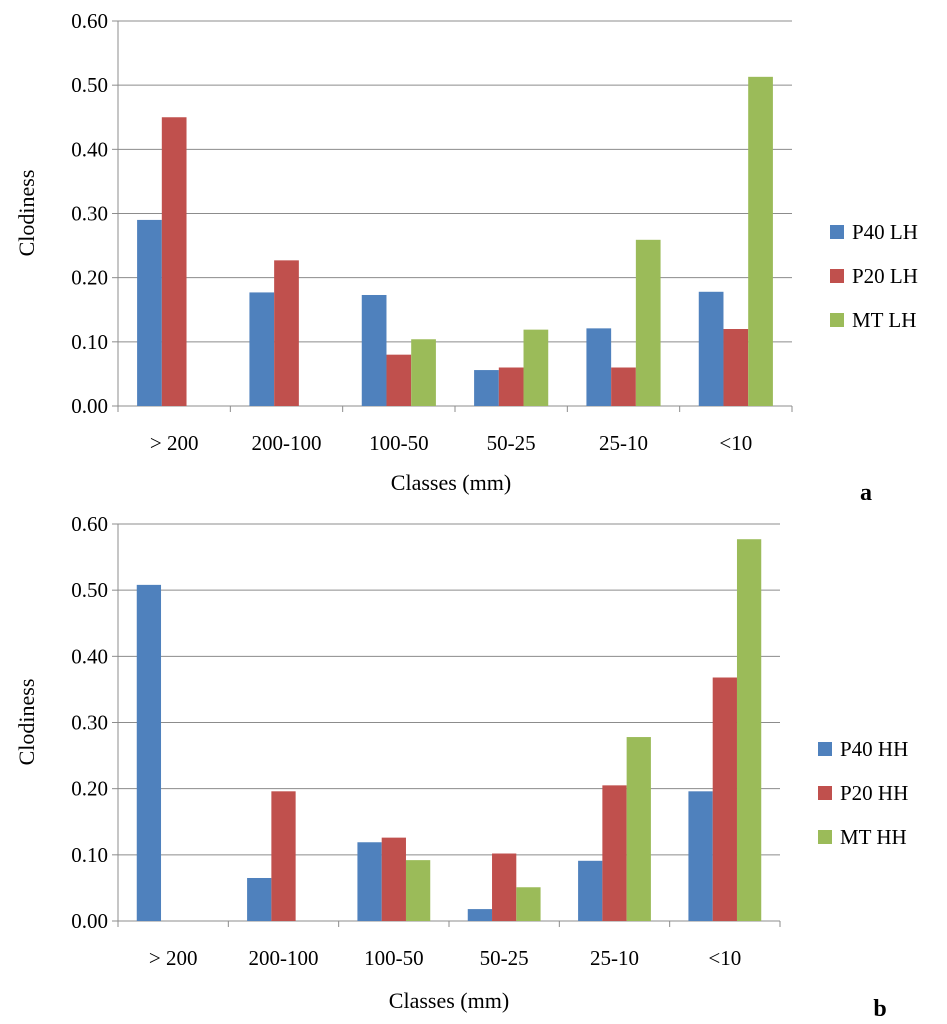 The height and width of the screenshot is (1024, 947). Describe the element at coordinates (874, 793) in the screenshot. I see `legend-label: P20 HH` at that location.